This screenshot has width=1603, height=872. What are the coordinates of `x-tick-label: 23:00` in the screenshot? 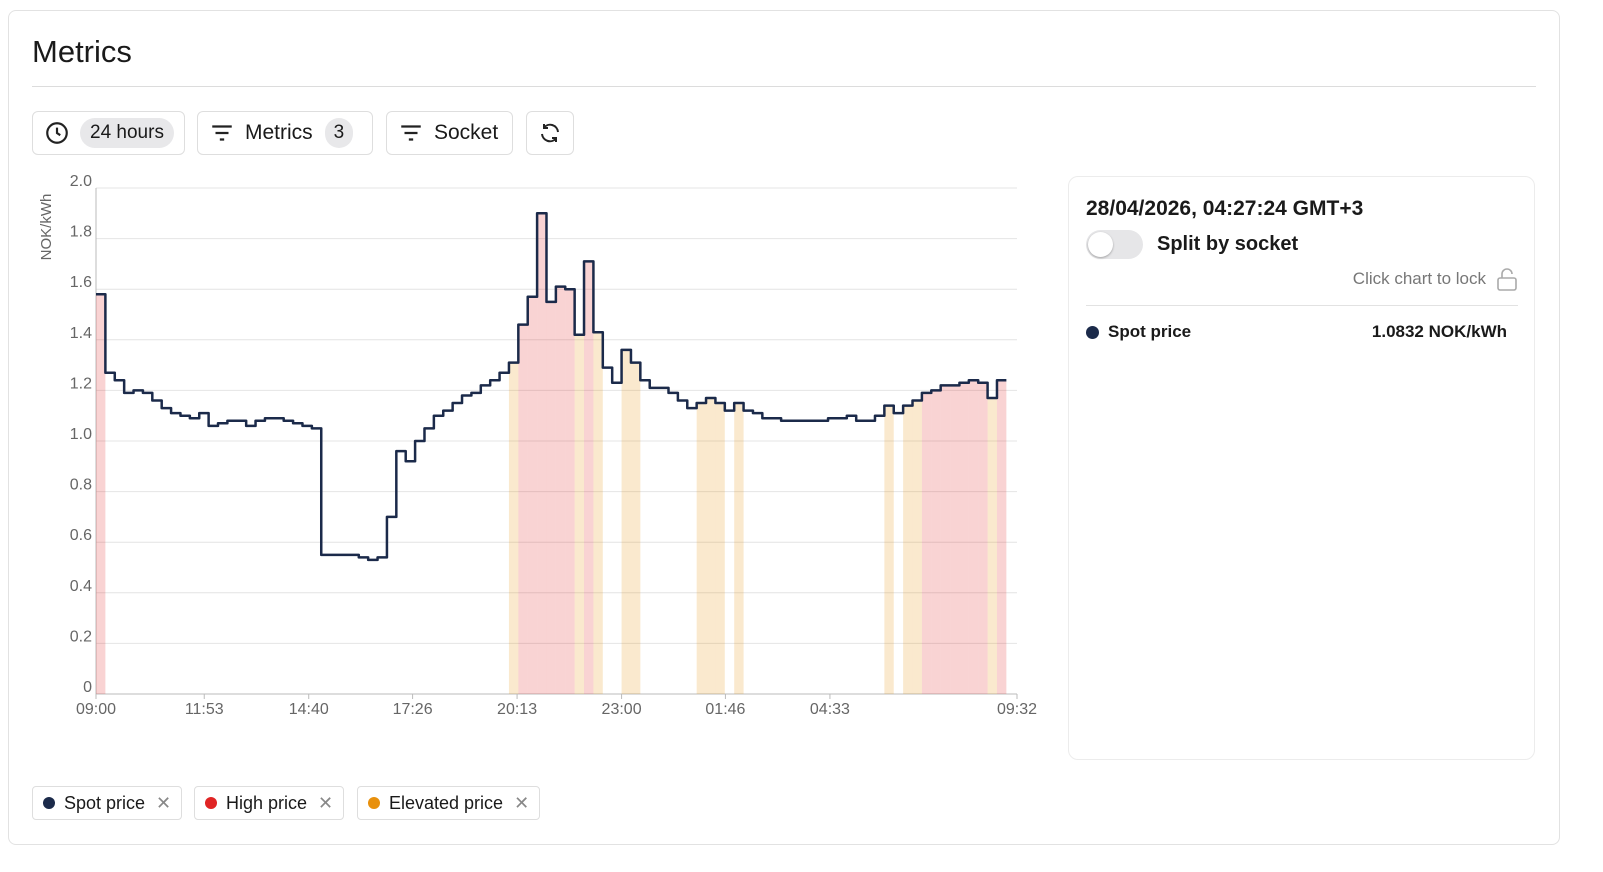 It's located at (622, 709).